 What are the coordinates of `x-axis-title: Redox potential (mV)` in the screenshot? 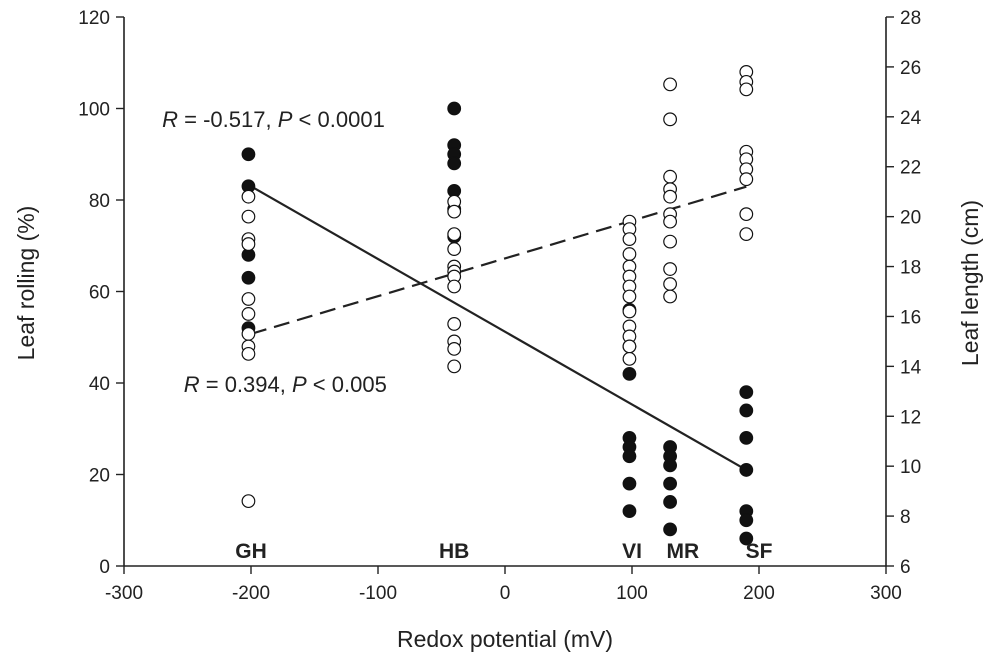 It's located at (505, 639).